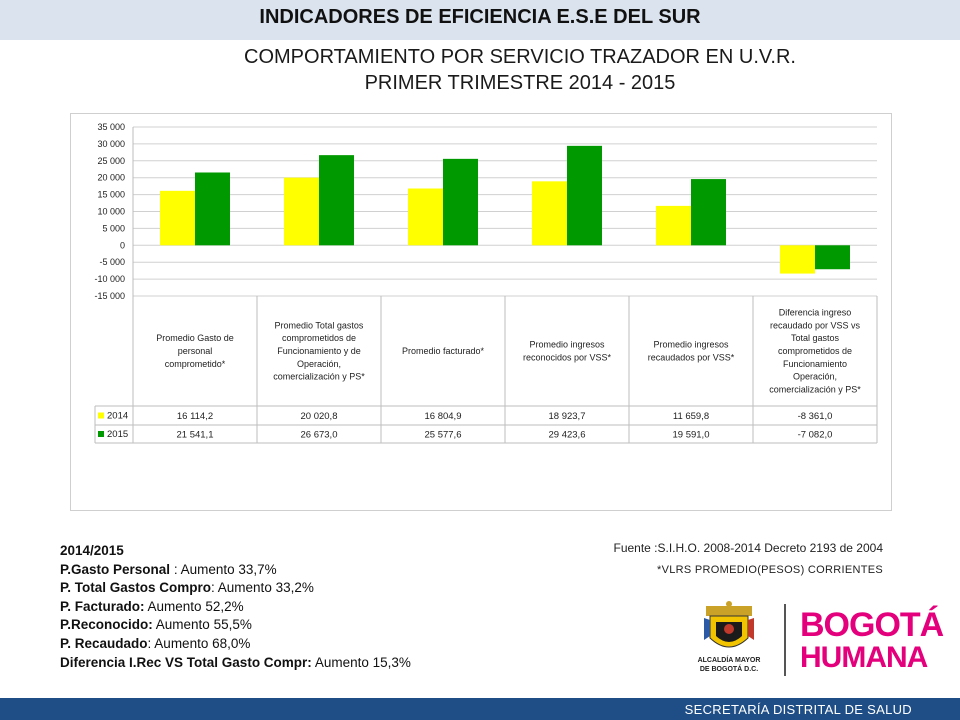 This screenshot has width=960, height=720. What do you see at coordinates (480, 17) in the screenshot?
I see `page-title: INDICADORES DE EFICIENCIA E.S.E DEL SUR` at bounding box center [480, 17].